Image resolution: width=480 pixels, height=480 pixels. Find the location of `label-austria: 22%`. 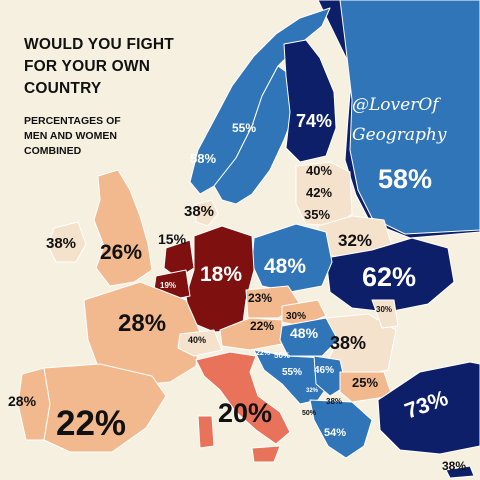

label-austria: 22% is located at coordinates (262, 326).